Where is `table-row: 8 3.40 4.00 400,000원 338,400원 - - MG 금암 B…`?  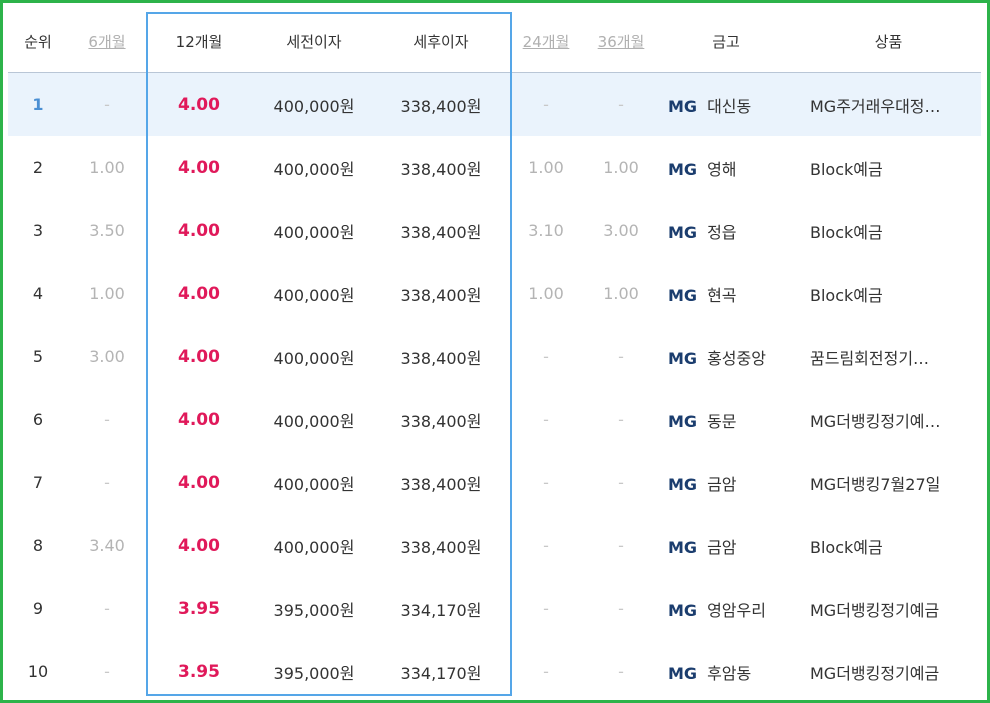
table-row: 8 3.40 4.00 400,000원 338,400원 - - MG 금암 B… is located at coordinates (494, 545).